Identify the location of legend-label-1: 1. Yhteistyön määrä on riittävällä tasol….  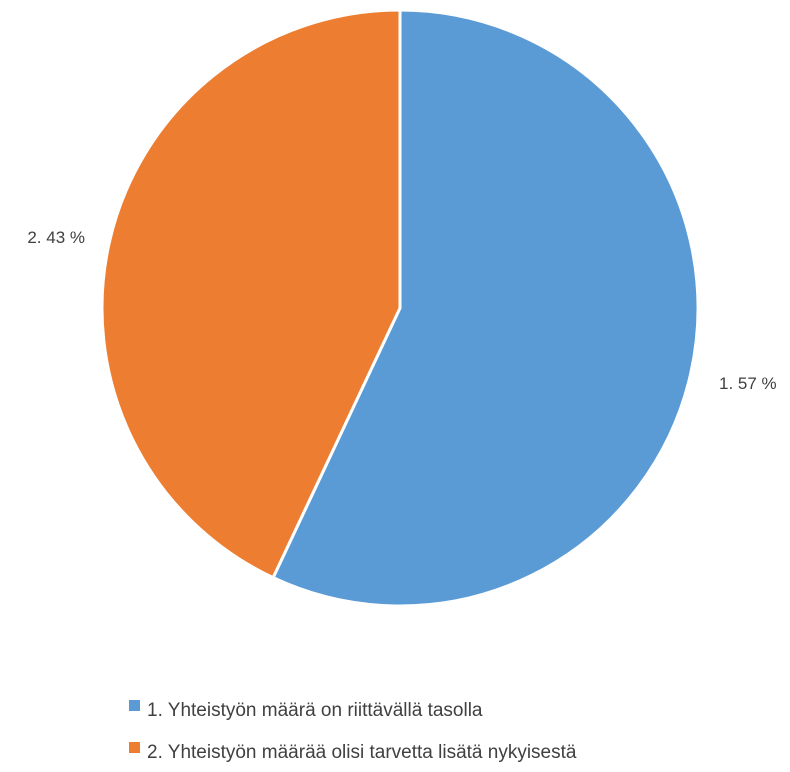
(315, 710).